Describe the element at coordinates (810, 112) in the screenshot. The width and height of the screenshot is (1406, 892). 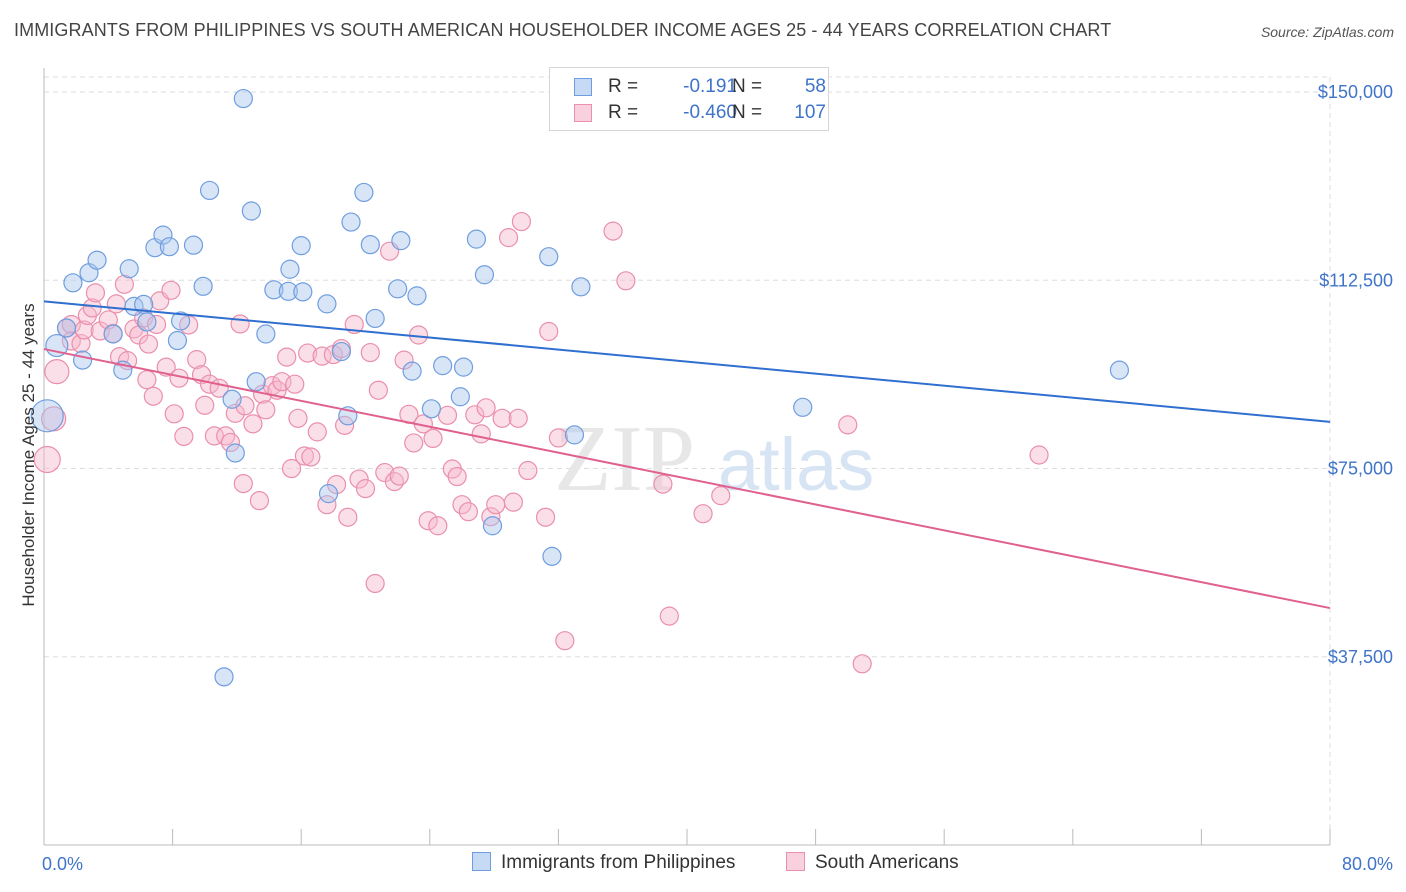
I see `legend-n-value: 107` at that location.